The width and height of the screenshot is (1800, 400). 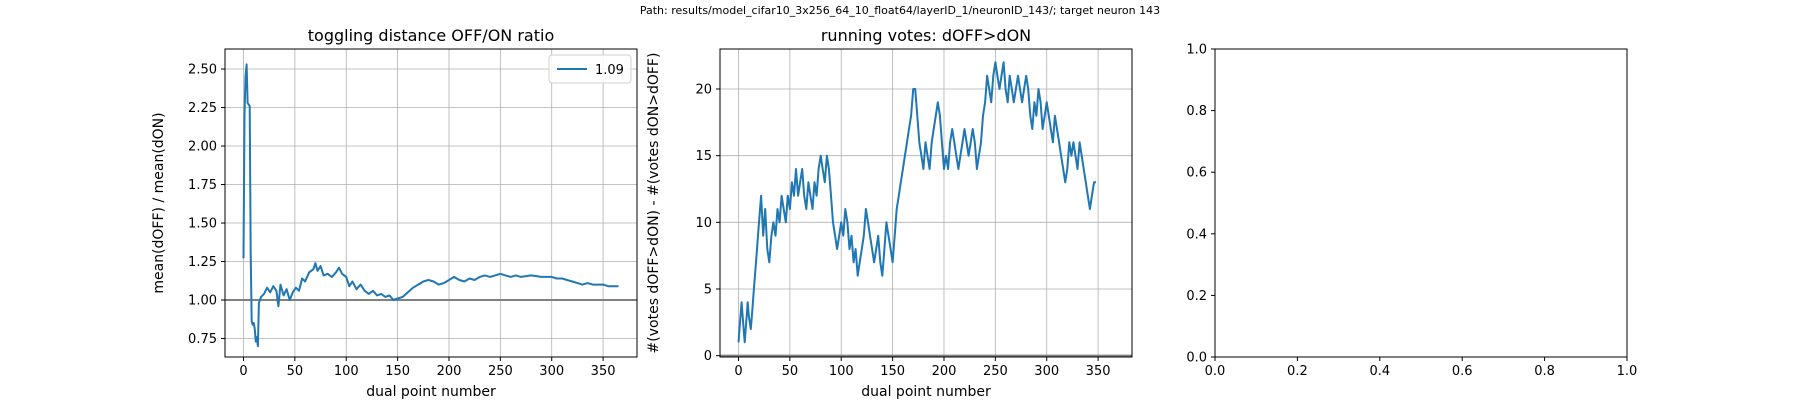 I want to click on chart-3-y-tick-label: 0.8, so click(x=1196, y=111).